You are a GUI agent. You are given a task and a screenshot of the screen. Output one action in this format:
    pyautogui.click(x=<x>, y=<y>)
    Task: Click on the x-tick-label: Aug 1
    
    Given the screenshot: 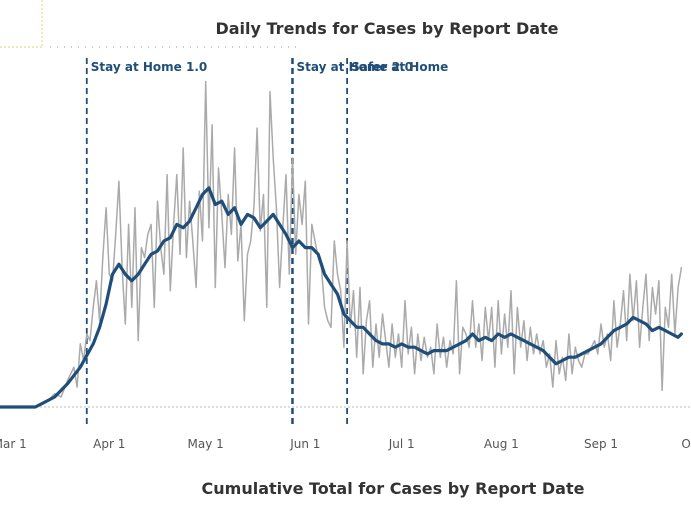 What is the action you would take?
    pyautogui.click(x=501, y=444)
    